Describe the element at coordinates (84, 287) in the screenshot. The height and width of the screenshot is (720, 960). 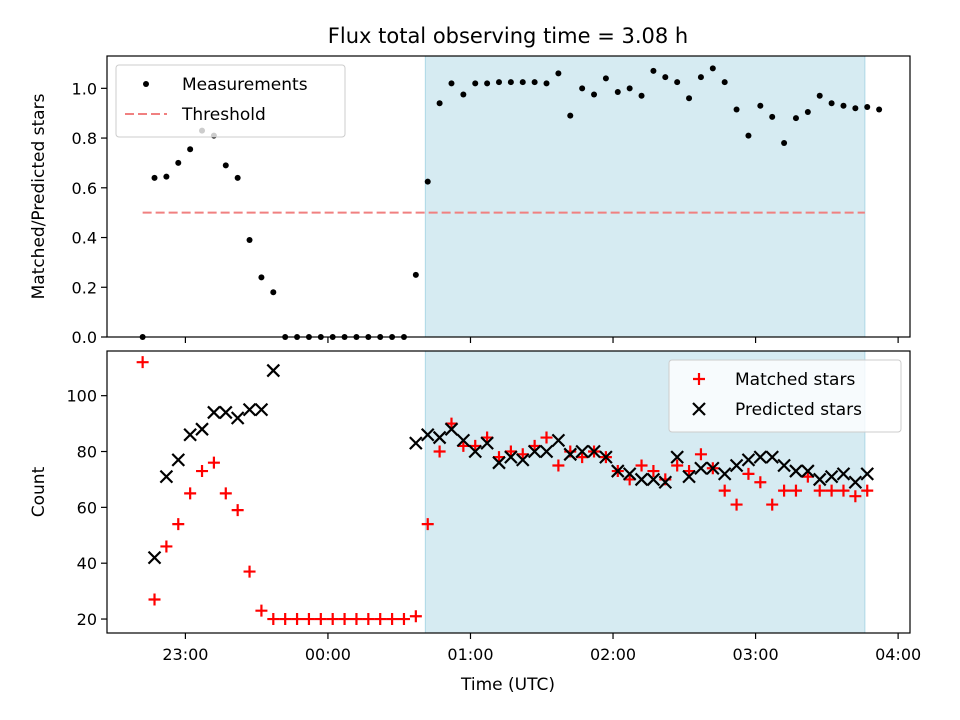
I see `y-tick-label: 0.2` at that location.